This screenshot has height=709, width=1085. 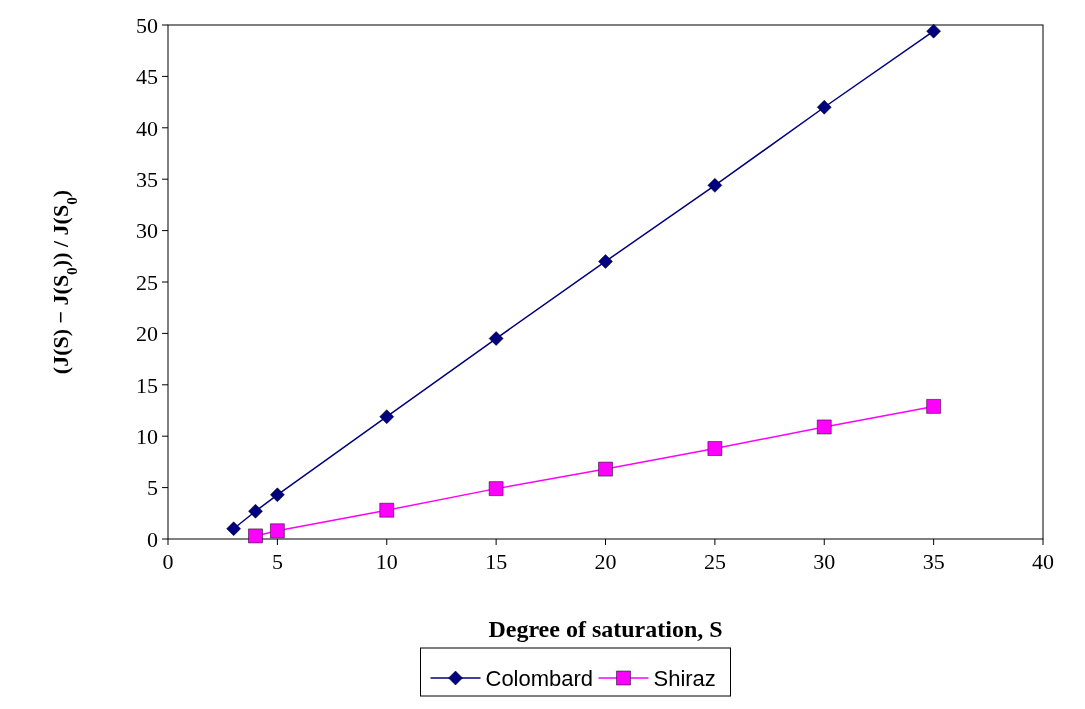 What do you see at coordinates (147, 231) in the screenshot?
I see `y-tick-label: 30` at bounding box center [147, 231].